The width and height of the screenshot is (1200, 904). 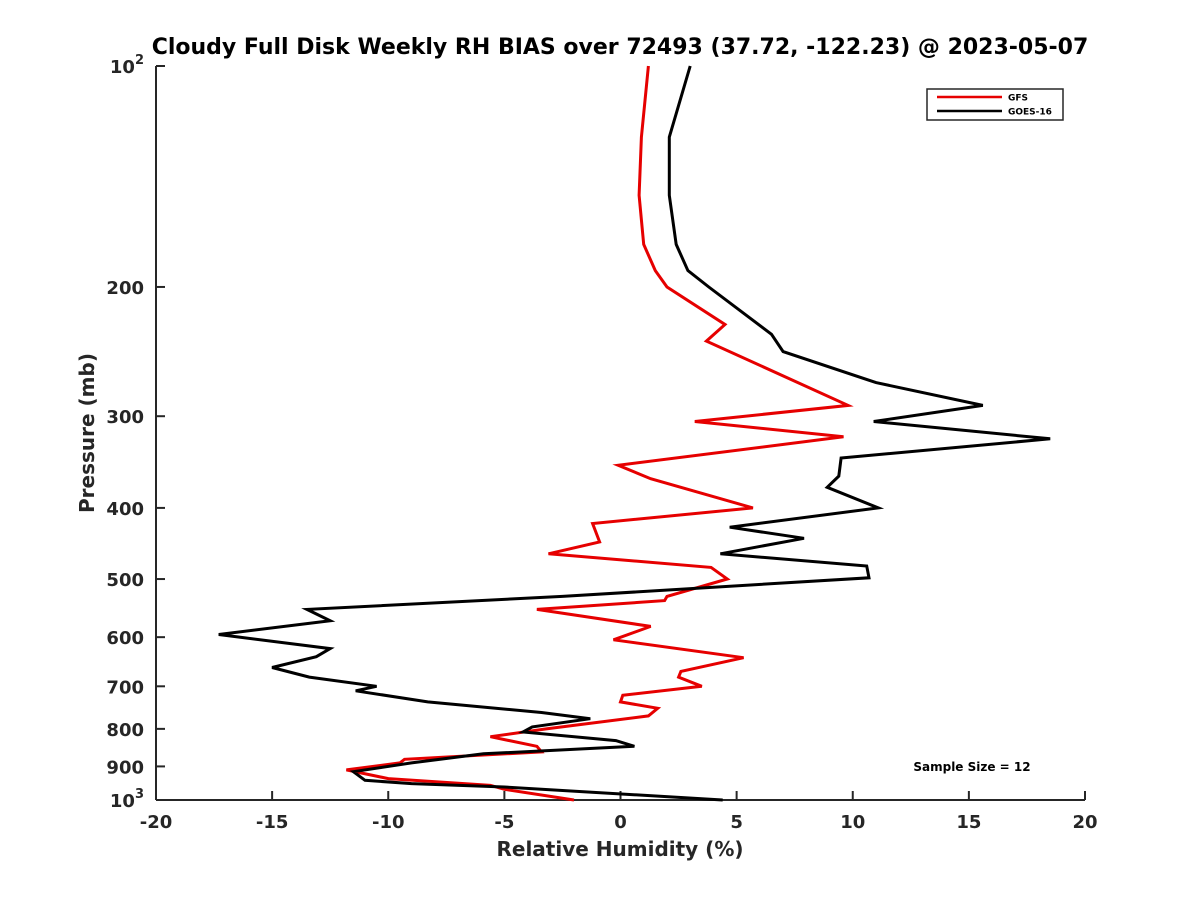 I want to click on x-tick-label: 10, so click(x=852, y=822).